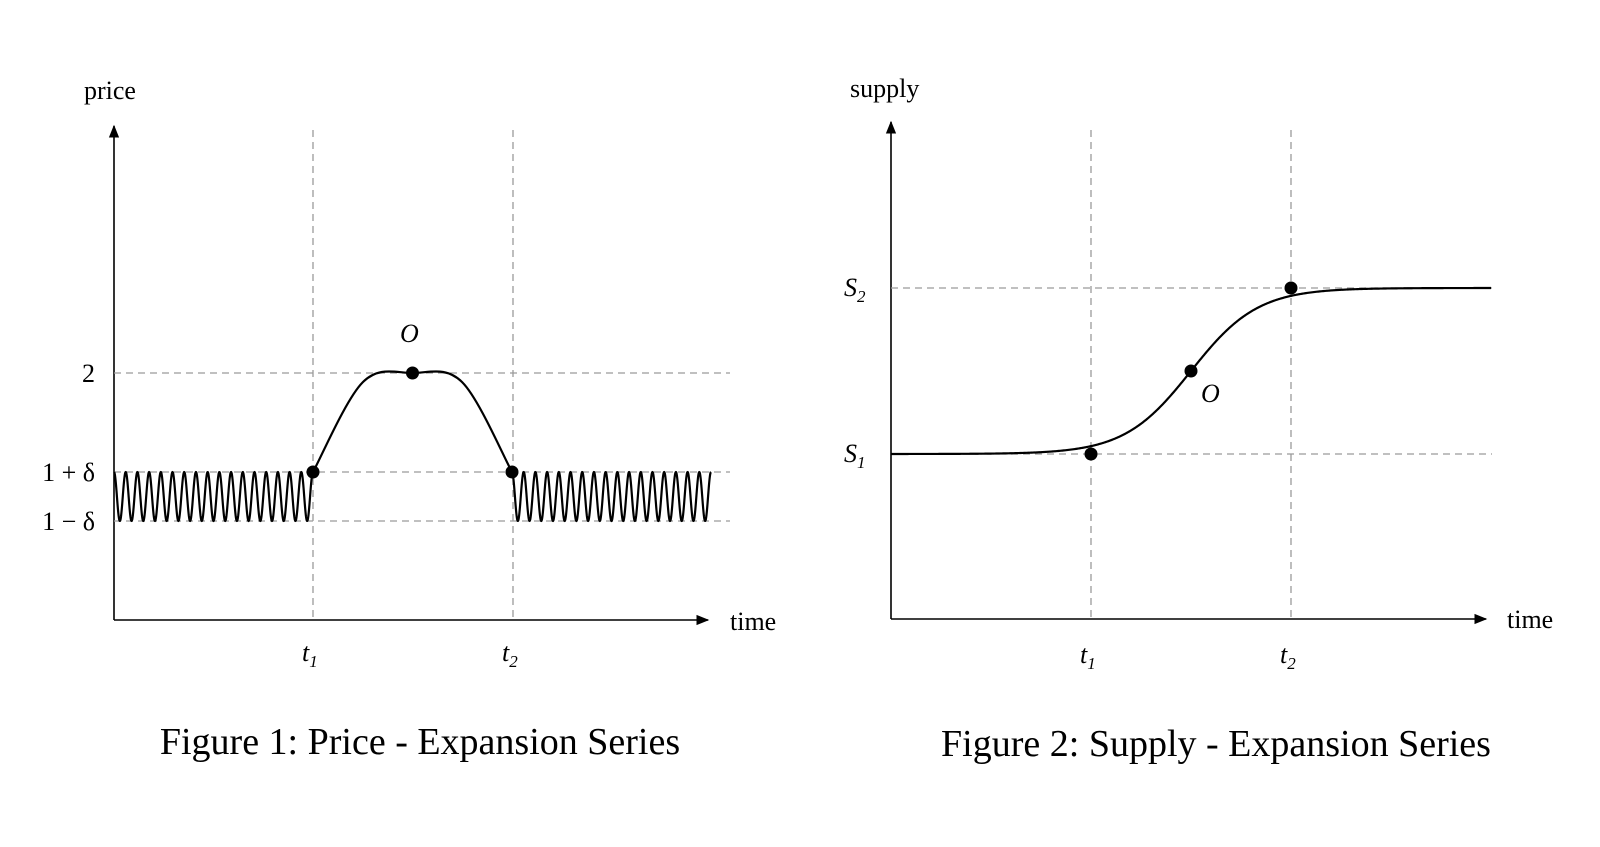  I want to click on price-point-t1, so click(313, 472).